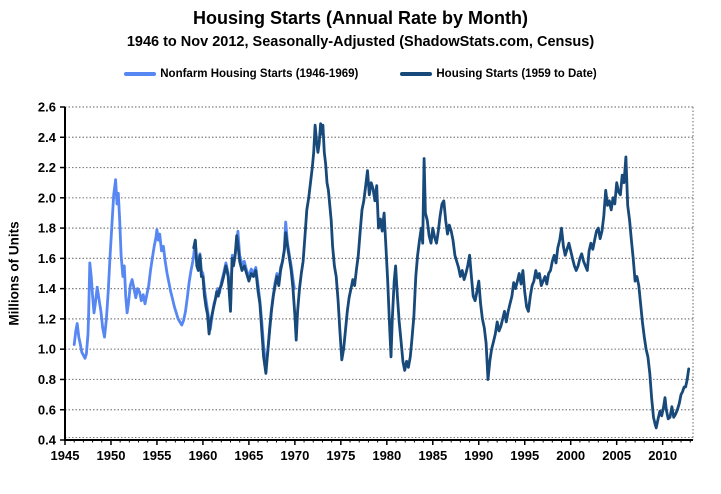 The height and width of the screenshot is (494, 721). Describe the element at coordinates (47, 167) in the screenshot. I see `y-axis-tick-label: 2.2` at that location.